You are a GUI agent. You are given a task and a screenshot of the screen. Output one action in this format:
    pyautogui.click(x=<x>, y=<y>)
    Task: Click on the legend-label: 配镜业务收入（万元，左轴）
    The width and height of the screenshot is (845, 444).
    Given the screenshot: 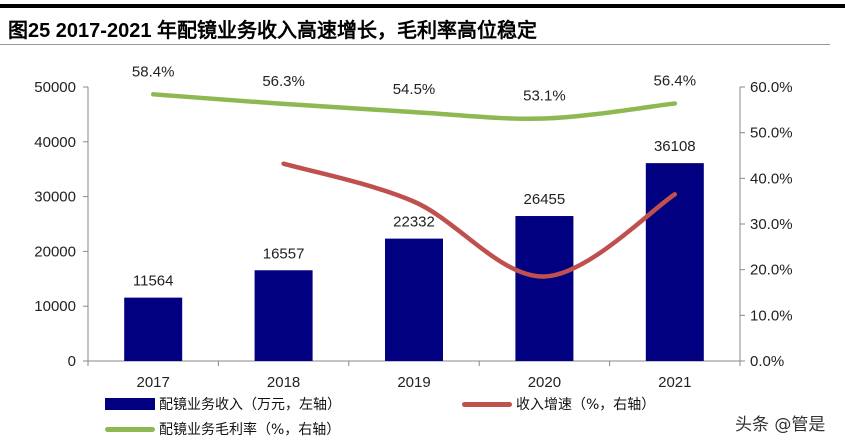 What is the action you would take?
    pyautogui.click(x=250, y=405)
    